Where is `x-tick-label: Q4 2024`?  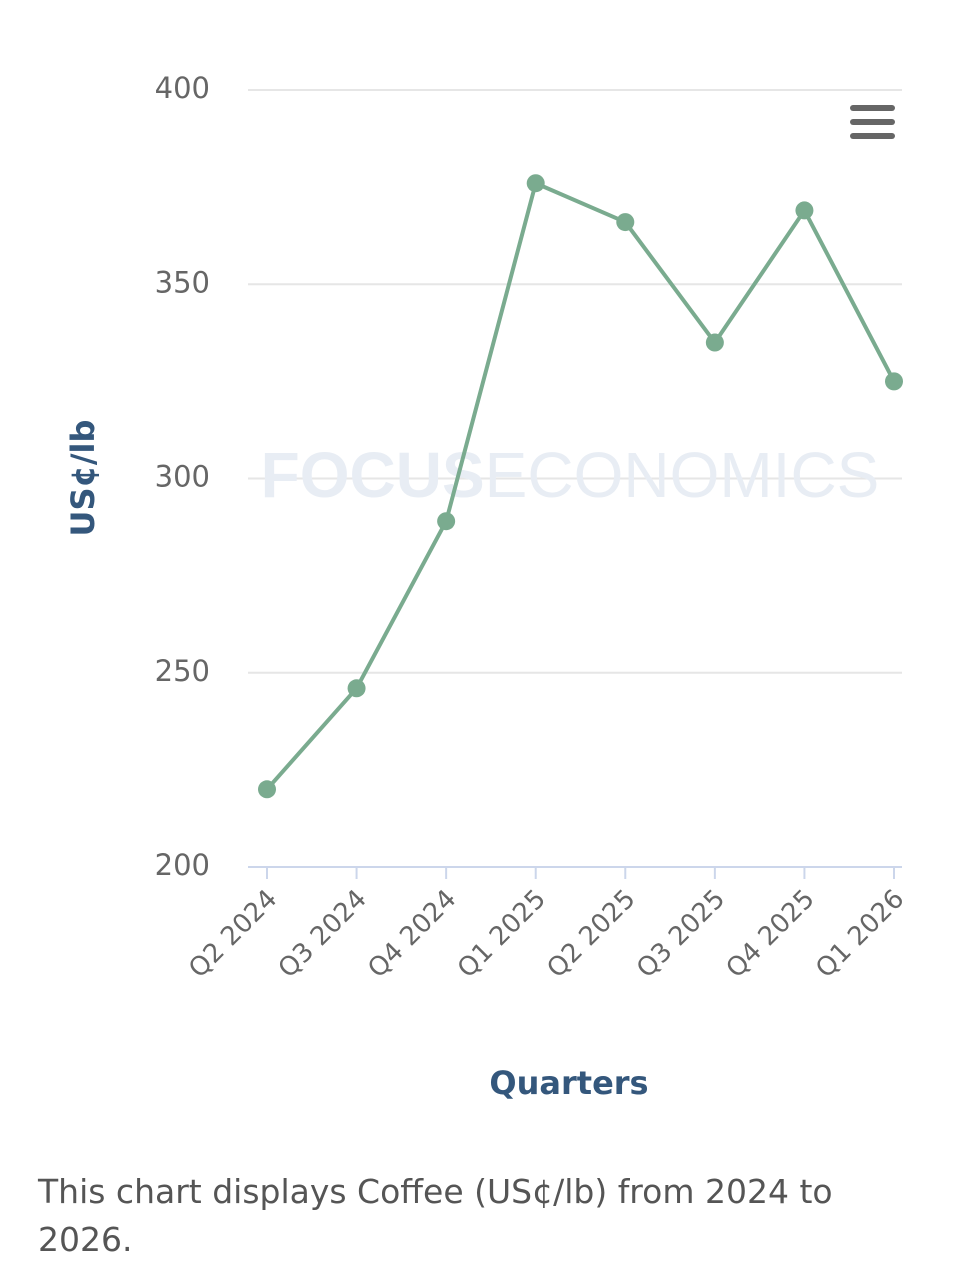
x-tick-label: Q4 2024 is located at coordinates (412, 934).